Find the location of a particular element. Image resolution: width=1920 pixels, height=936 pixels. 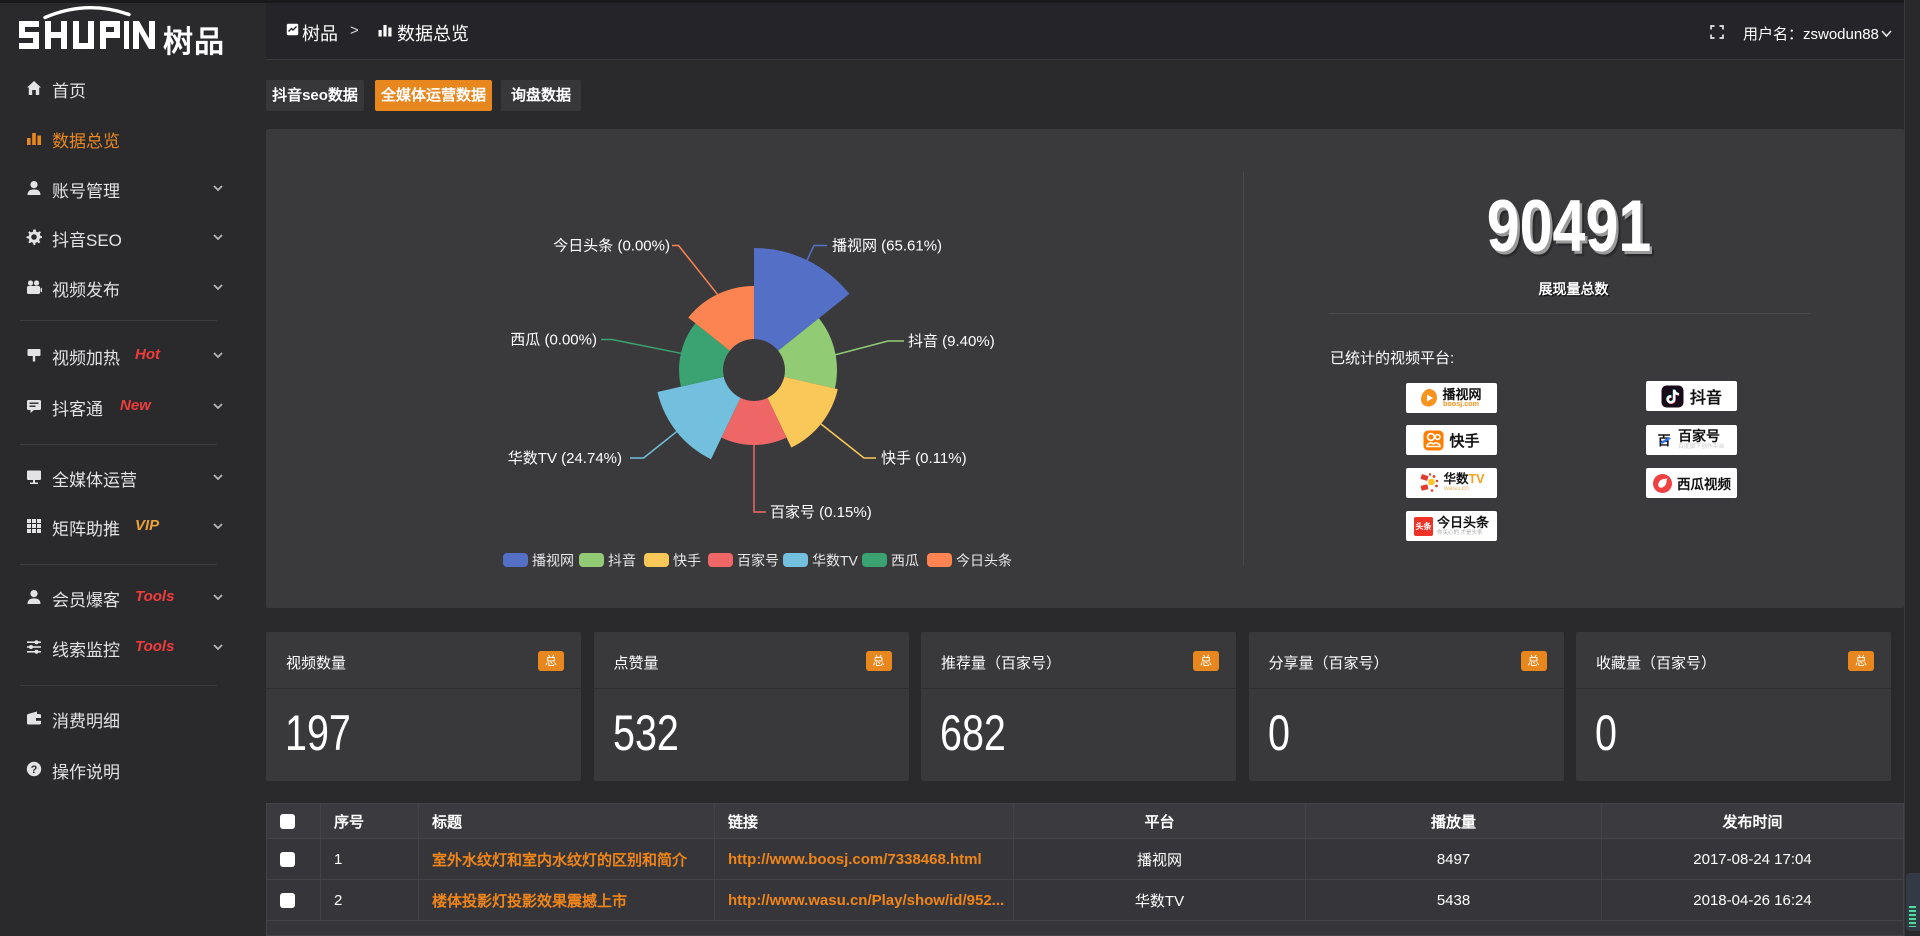

svg-text: 今日头条 is located at coordinates (984, 561).